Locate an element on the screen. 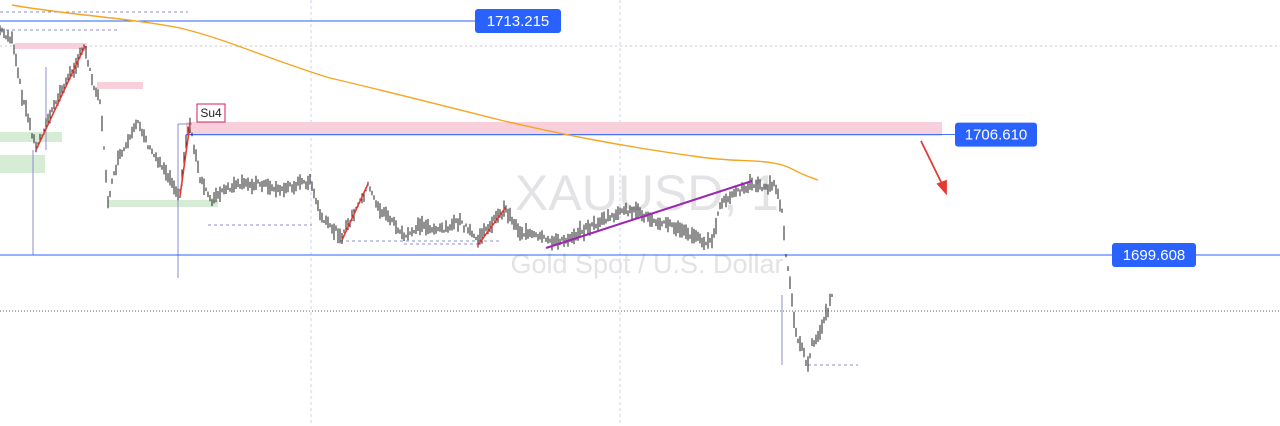  price-tag-label: 1713.215 is located at coordinates (518, 21).